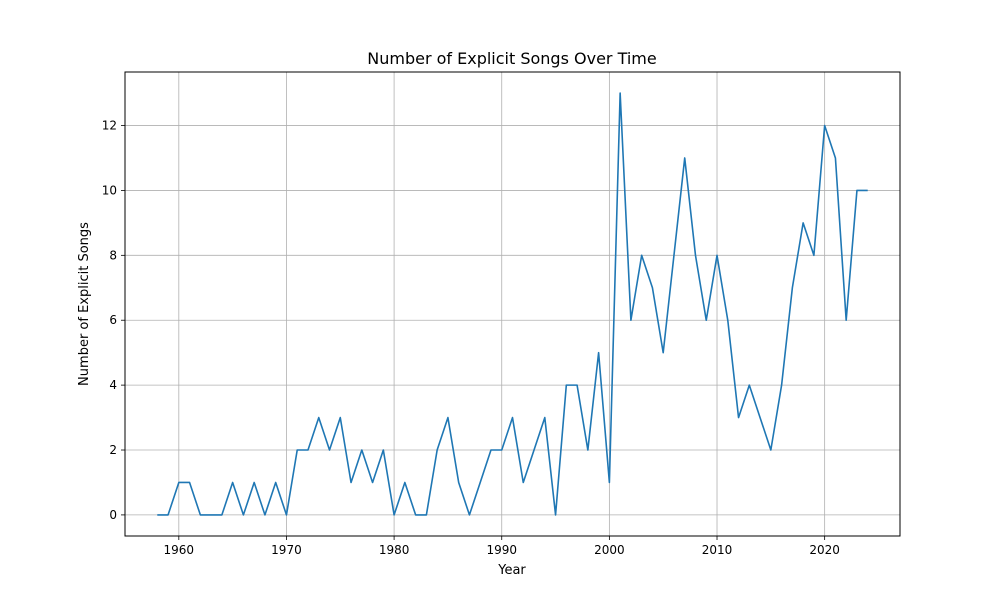  I want to click on y-tick-label: 8, so click(113, 255).